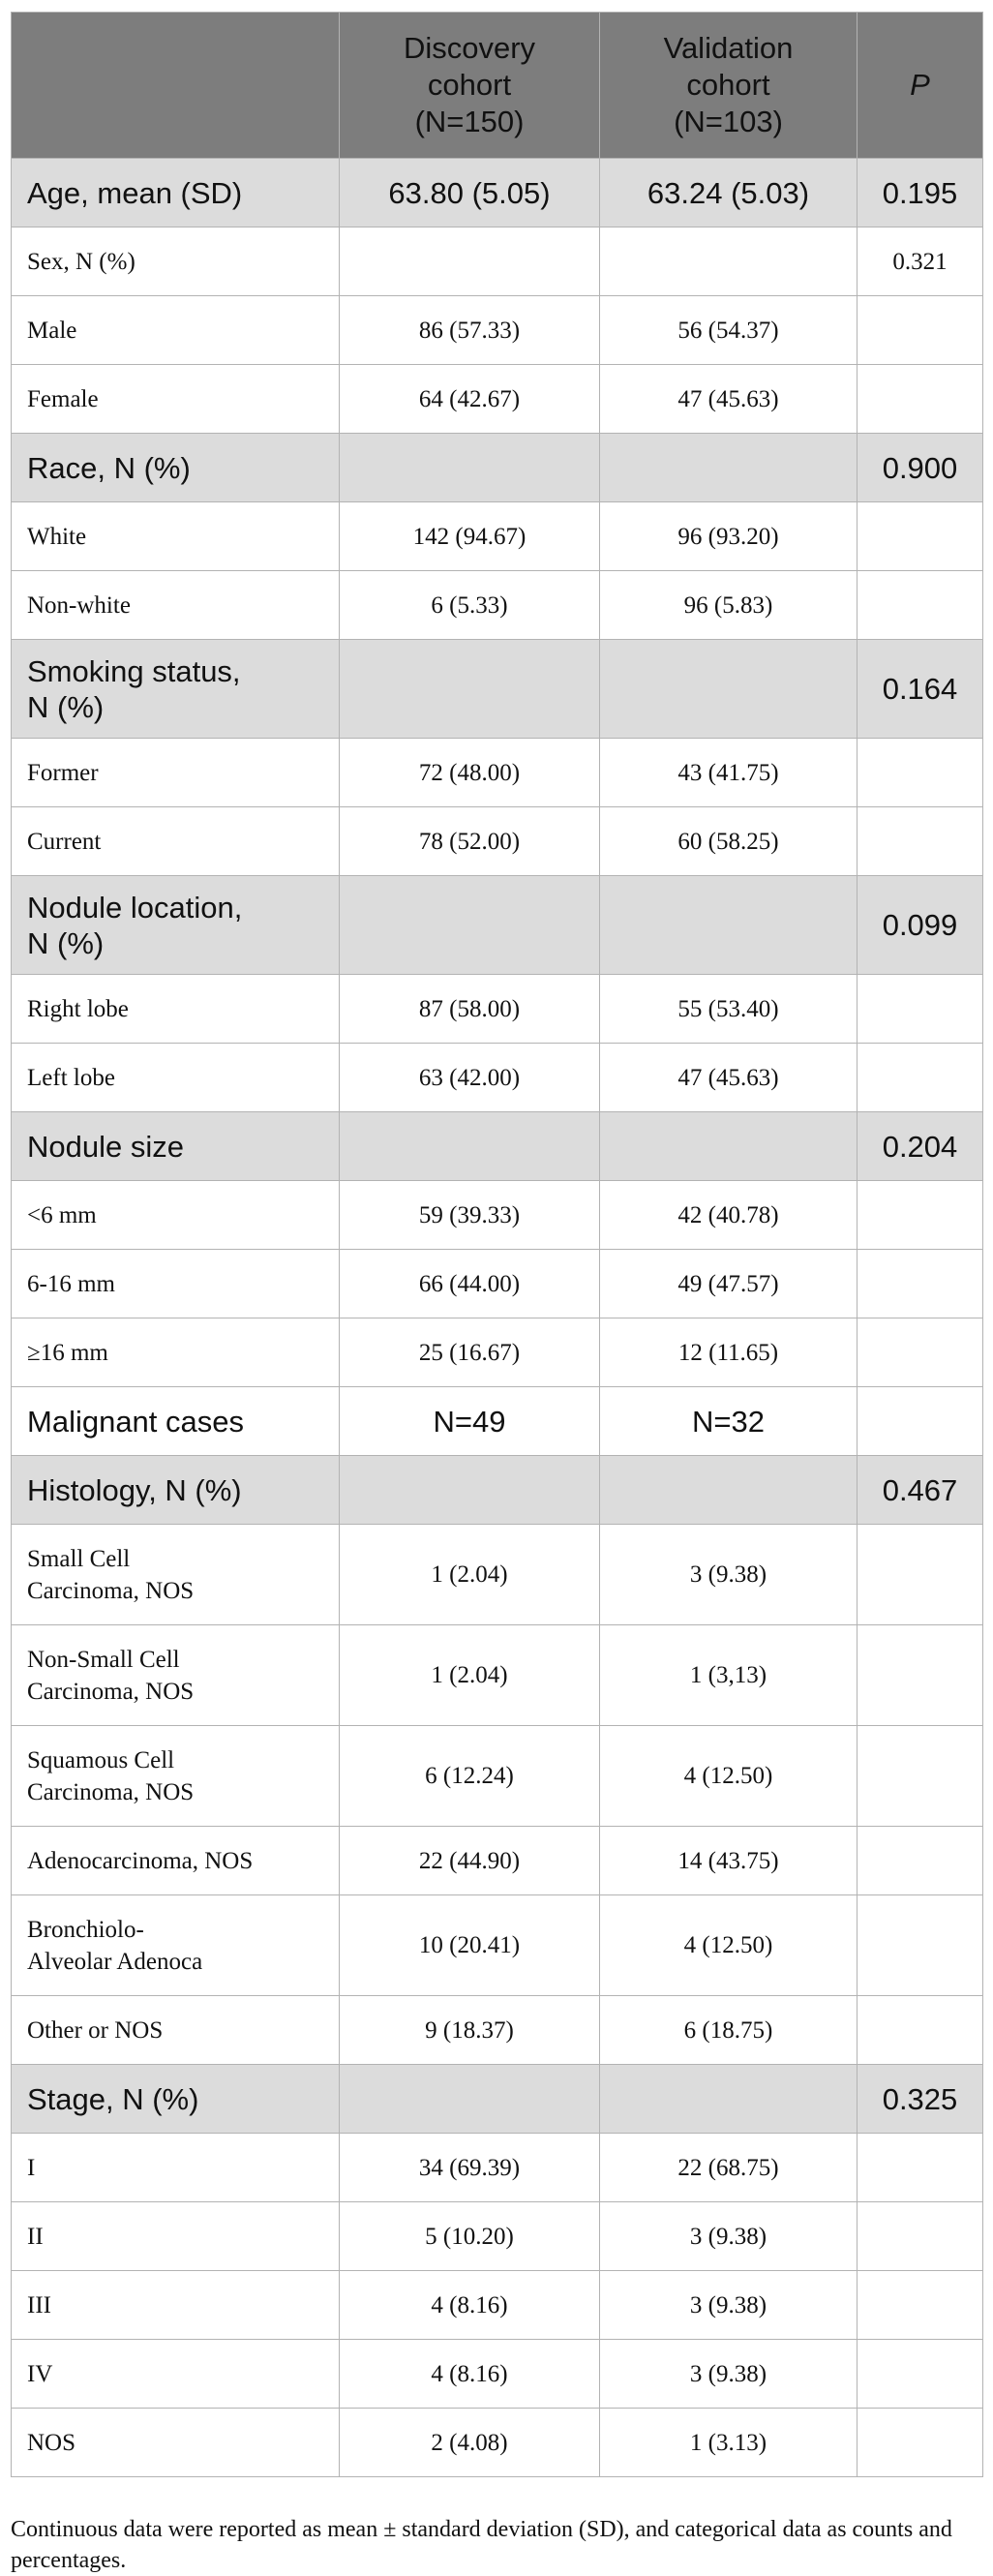  I want to click on table-row: Adenocarcinoma, NOS 22 (44.90) 14 (43.75), so click(497, 1860).